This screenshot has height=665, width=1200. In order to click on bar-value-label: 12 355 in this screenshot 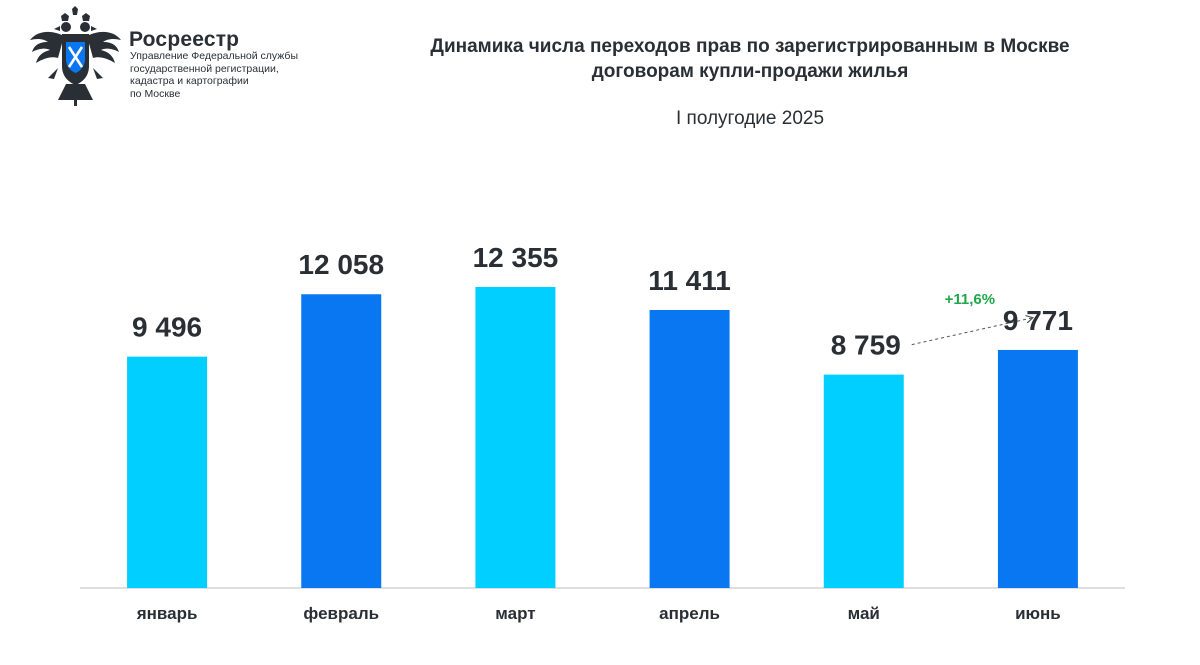, I will do `click(516, 257)`.